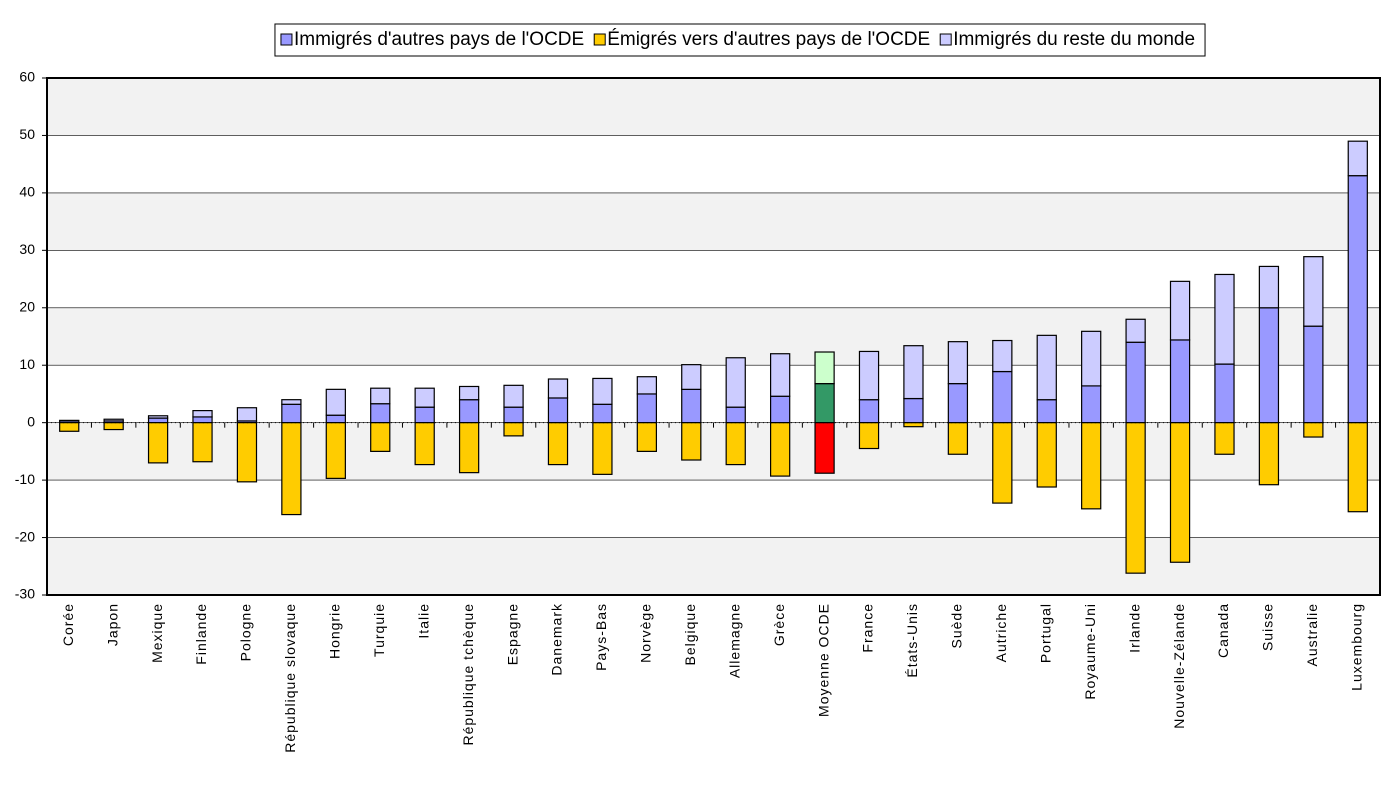  Describe the element at coordinates (512, 634) in the screenshot. I see `x-tick-label: Espagne` at that location.